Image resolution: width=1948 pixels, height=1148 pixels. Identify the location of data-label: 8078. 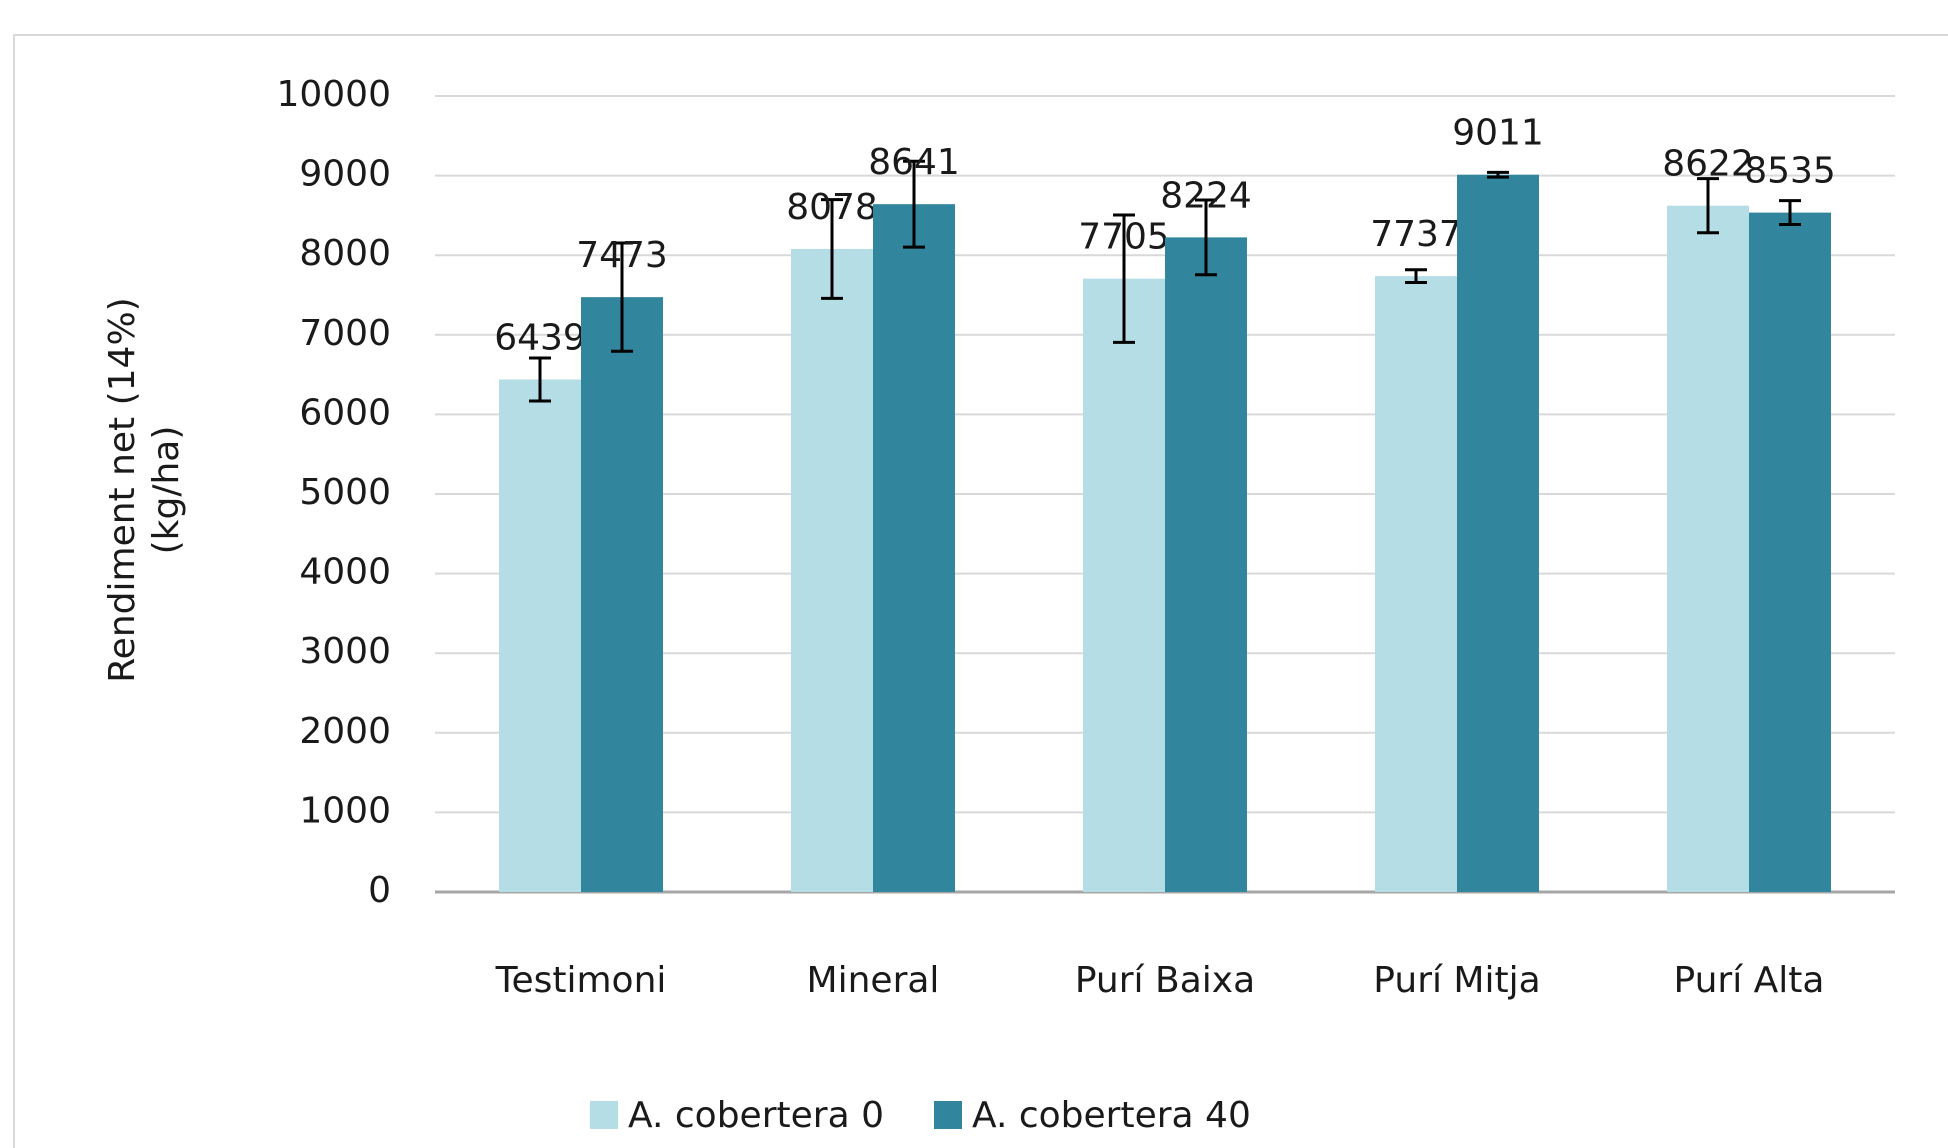
(832, 207).